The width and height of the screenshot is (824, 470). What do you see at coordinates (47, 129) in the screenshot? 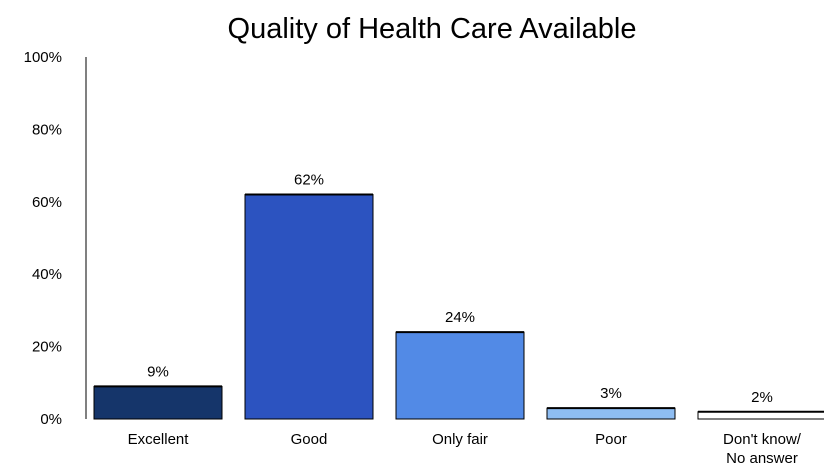
I see `y-tick-label: 80%` at bounding box center [47, 129].